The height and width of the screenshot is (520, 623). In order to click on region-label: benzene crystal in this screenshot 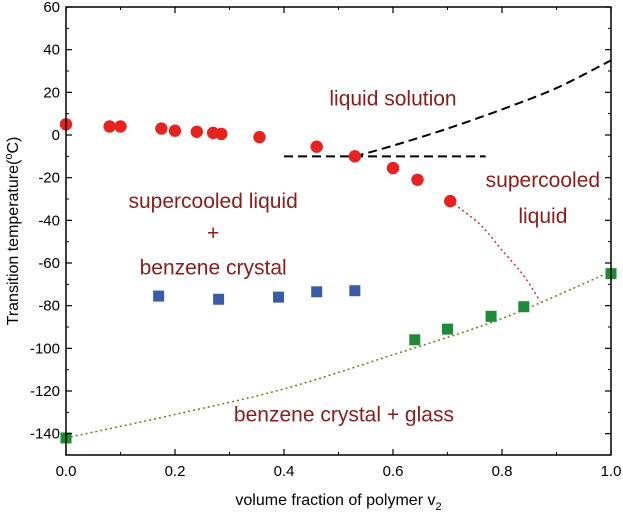, I will do `click(213, 267)`.